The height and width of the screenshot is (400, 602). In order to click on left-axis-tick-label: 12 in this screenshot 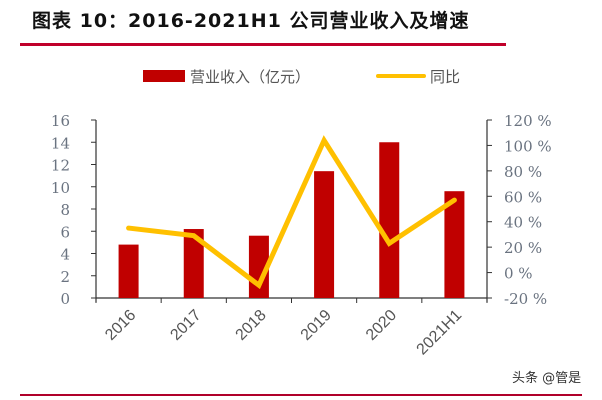, I will do `click(60, 166)`.